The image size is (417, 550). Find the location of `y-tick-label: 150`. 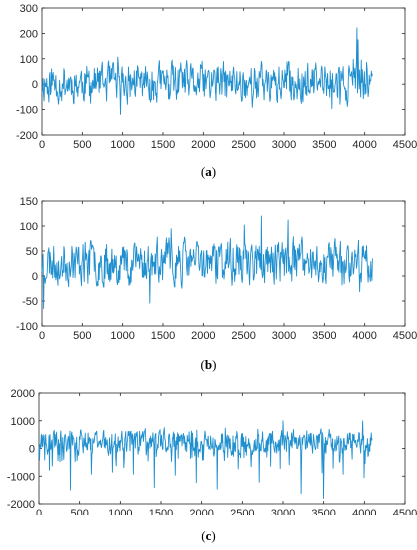

y-tick-label: 150 is located at coordinates (29, 202).